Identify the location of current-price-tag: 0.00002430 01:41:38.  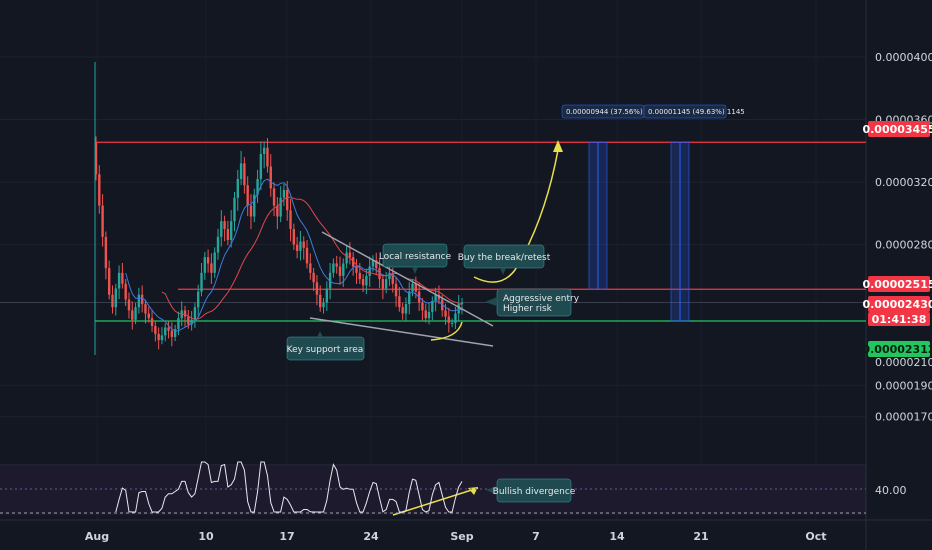
(897, 311).